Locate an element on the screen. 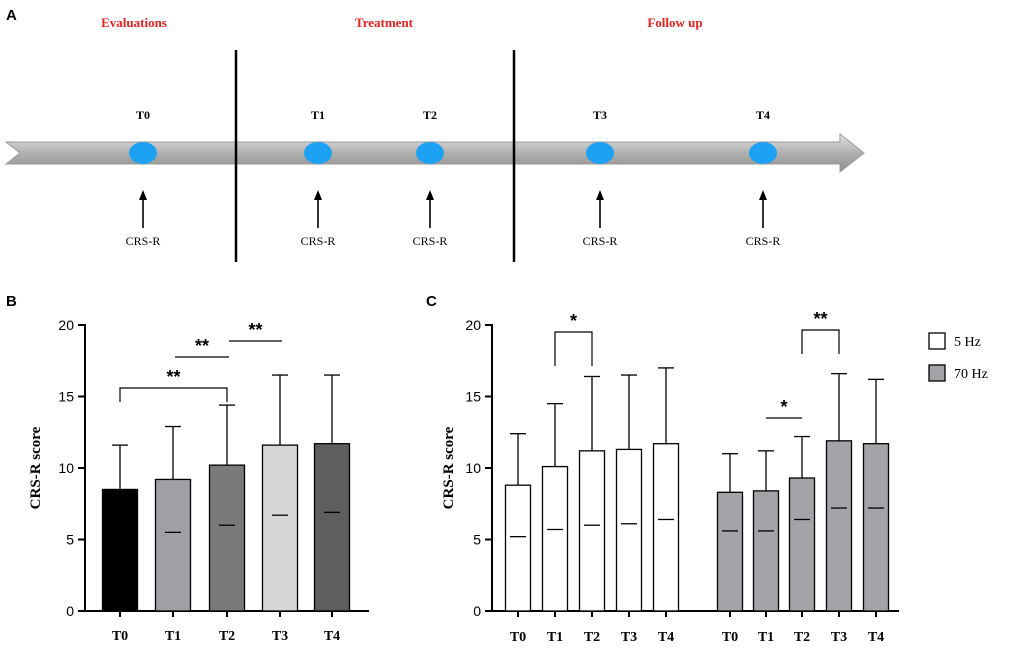 This screenshot has height=649, width=1021. chart-b-ytick-label: 0 is located at coordinates (70, 611).